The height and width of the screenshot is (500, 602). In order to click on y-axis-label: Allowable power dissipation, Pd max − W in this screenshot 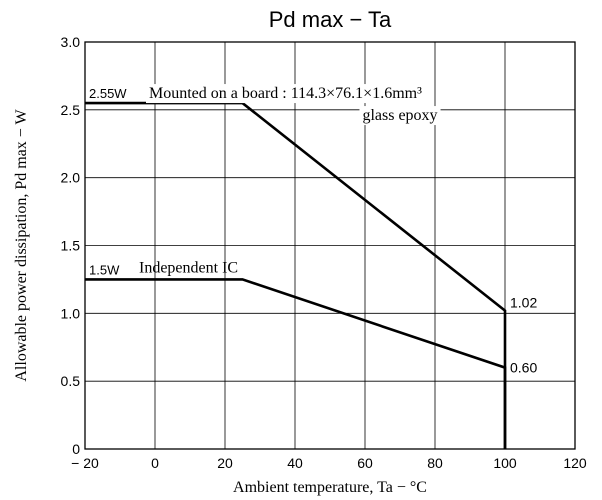, I will do `click(21, 244)`.